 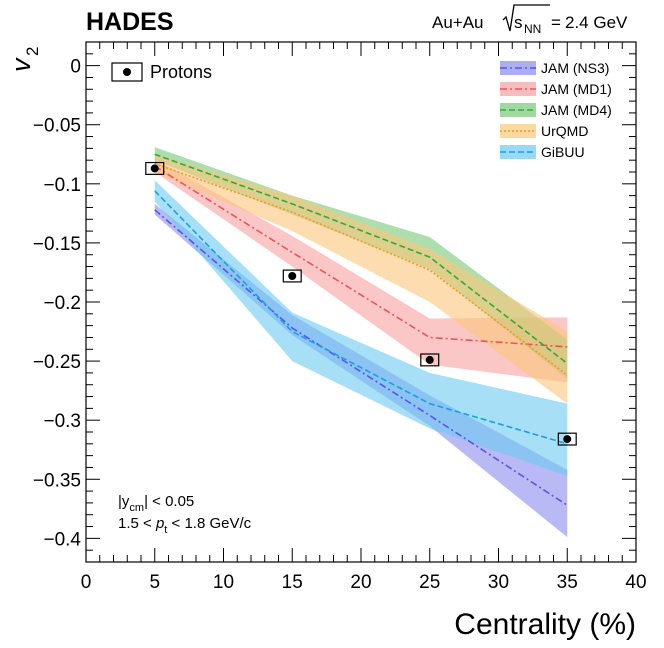 I want to click on system-equals: =, so click(x=556, y=22).